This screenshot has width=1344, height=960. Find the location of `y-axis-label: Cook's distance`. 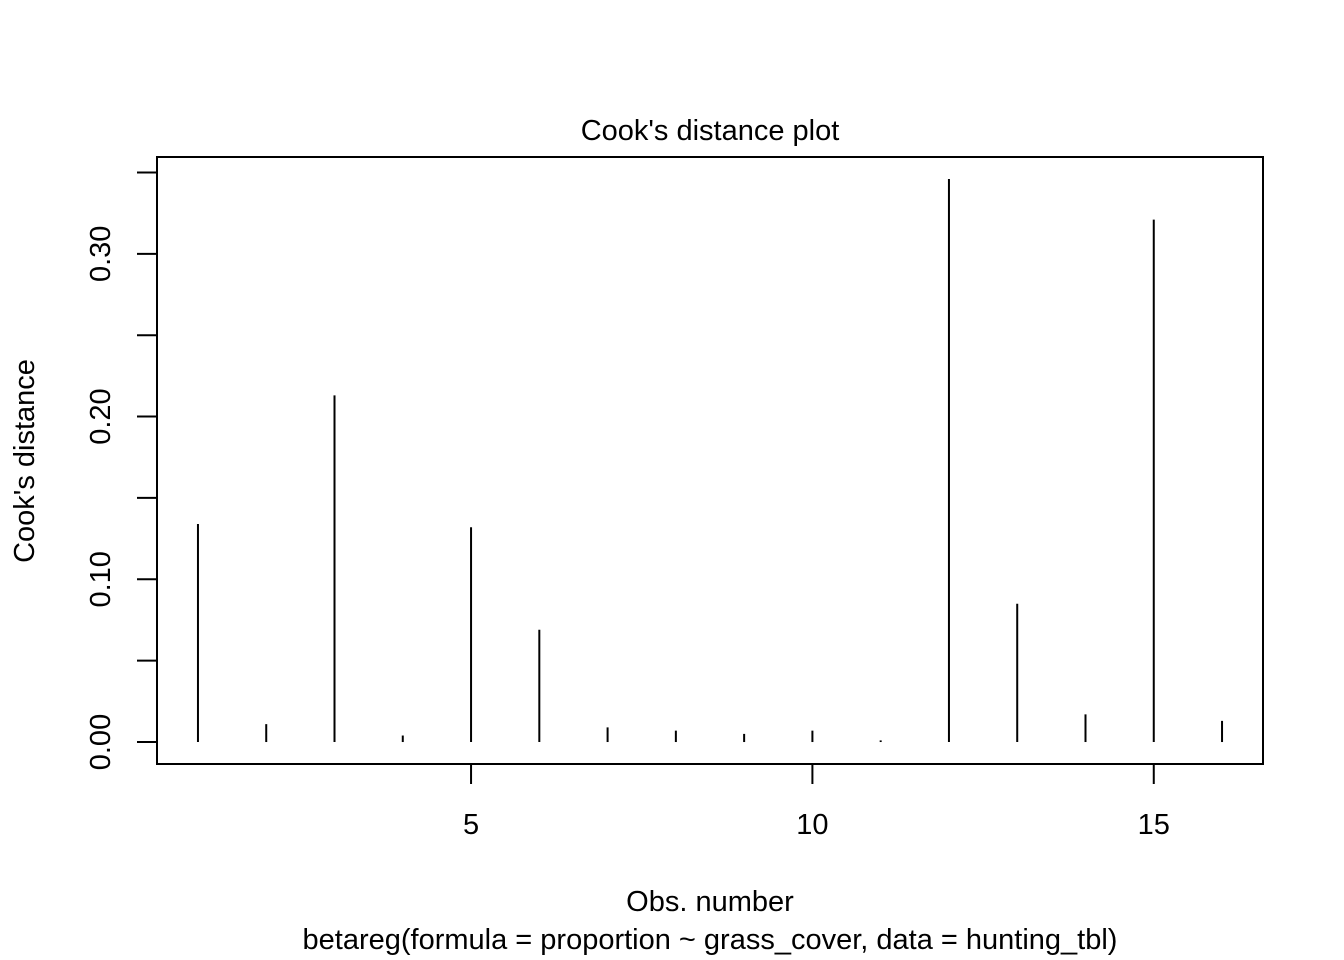

y-axis-label: Cook's distance is located at coordinates (25, 461).